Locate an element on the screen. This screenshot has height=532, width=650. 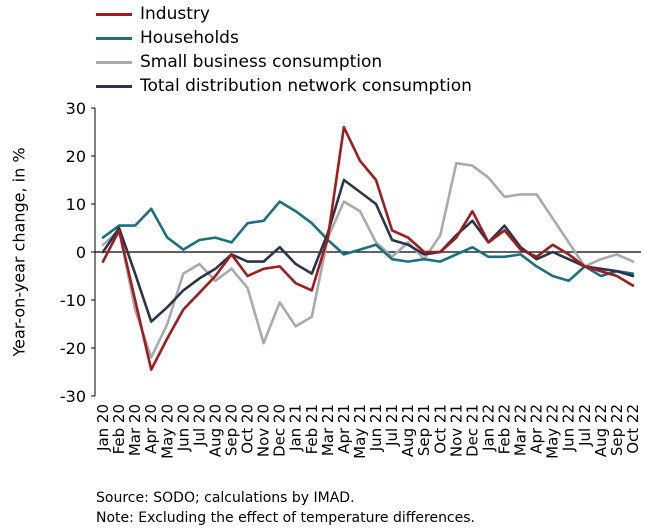
legend-swatch-total is located at coordinates (114, 86).